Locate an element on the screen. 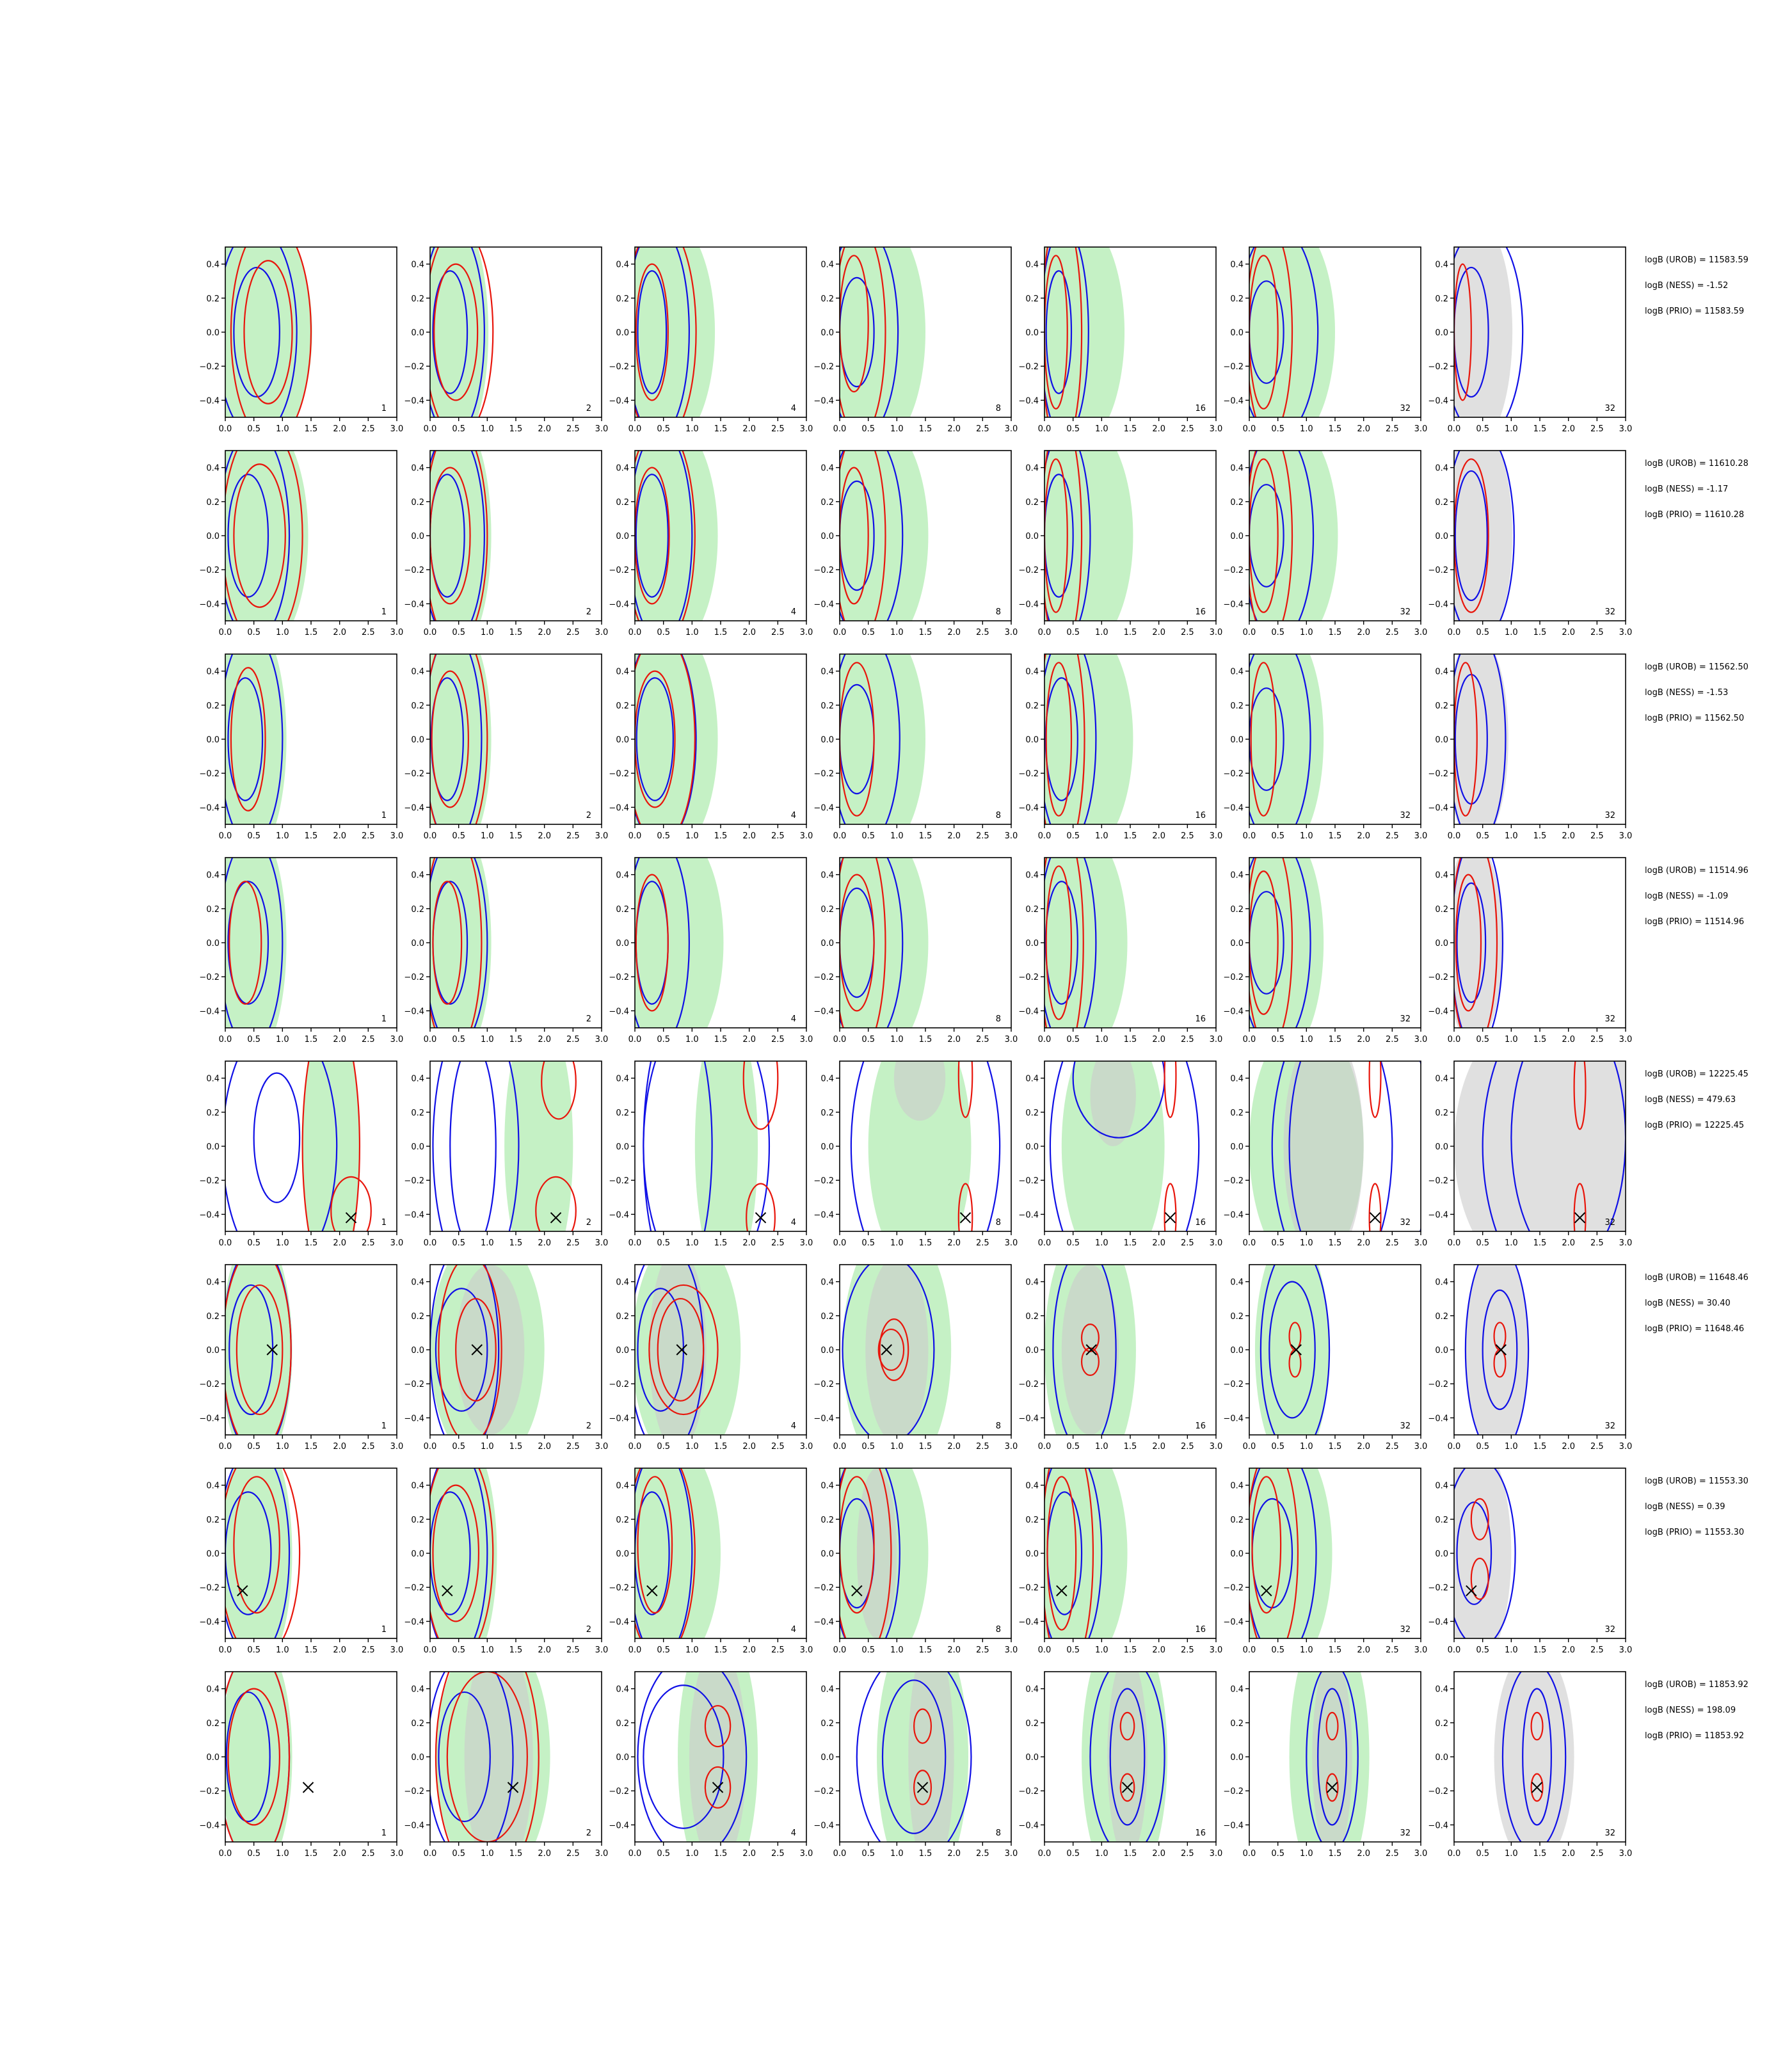 Image resolution: width=1792 pixels, height=2048 pixels. panel-label: 32 is located at coordinates (1609, 815).